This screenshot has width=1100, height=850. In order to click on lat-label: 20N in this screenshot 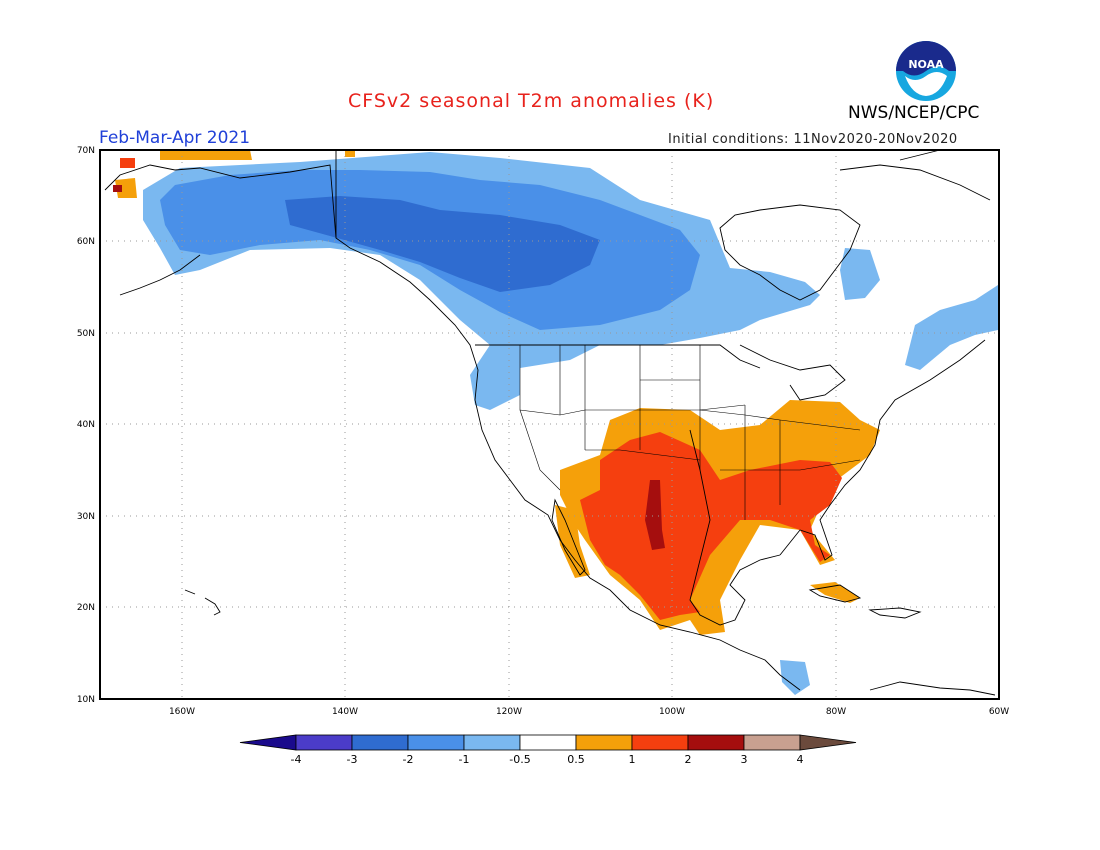, I will do `click(86, 608)`.